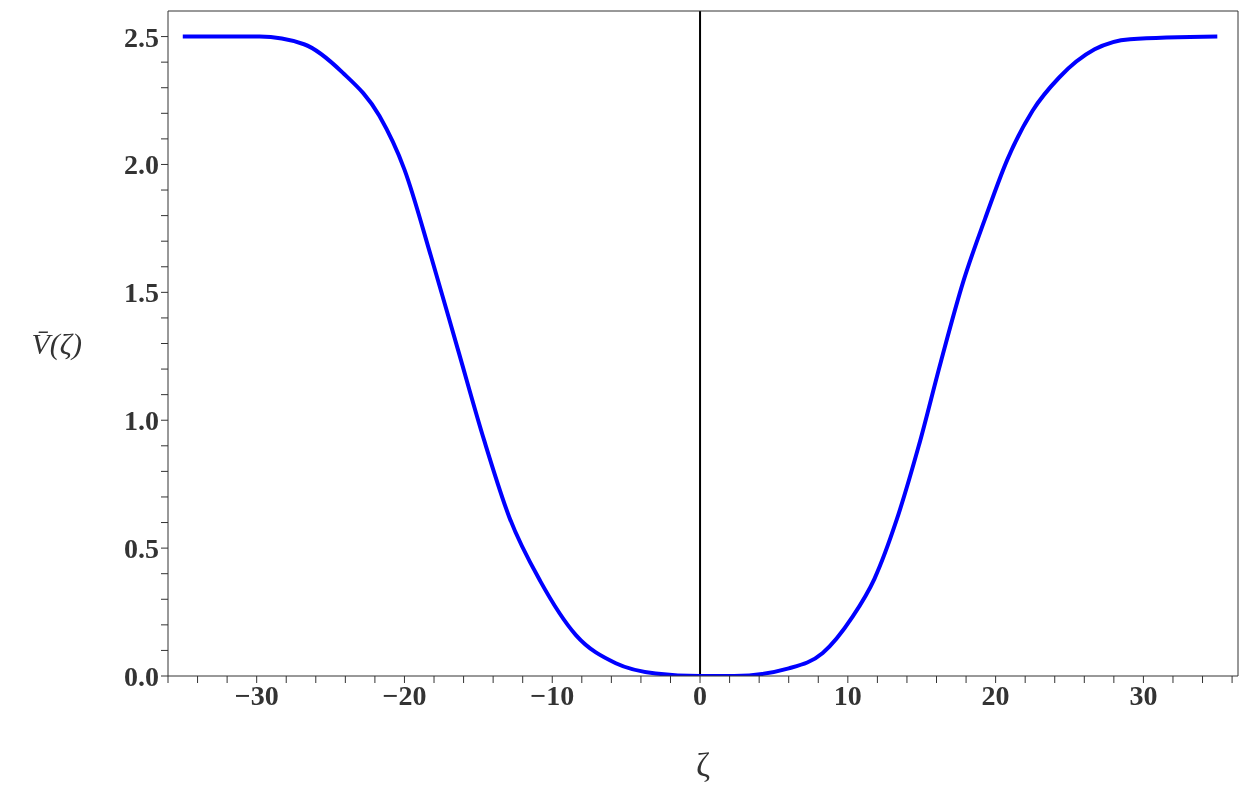  Describe the element at coordinates (141, 676) in the screenshot. I see `y-tick-label: 0.0` at that location.